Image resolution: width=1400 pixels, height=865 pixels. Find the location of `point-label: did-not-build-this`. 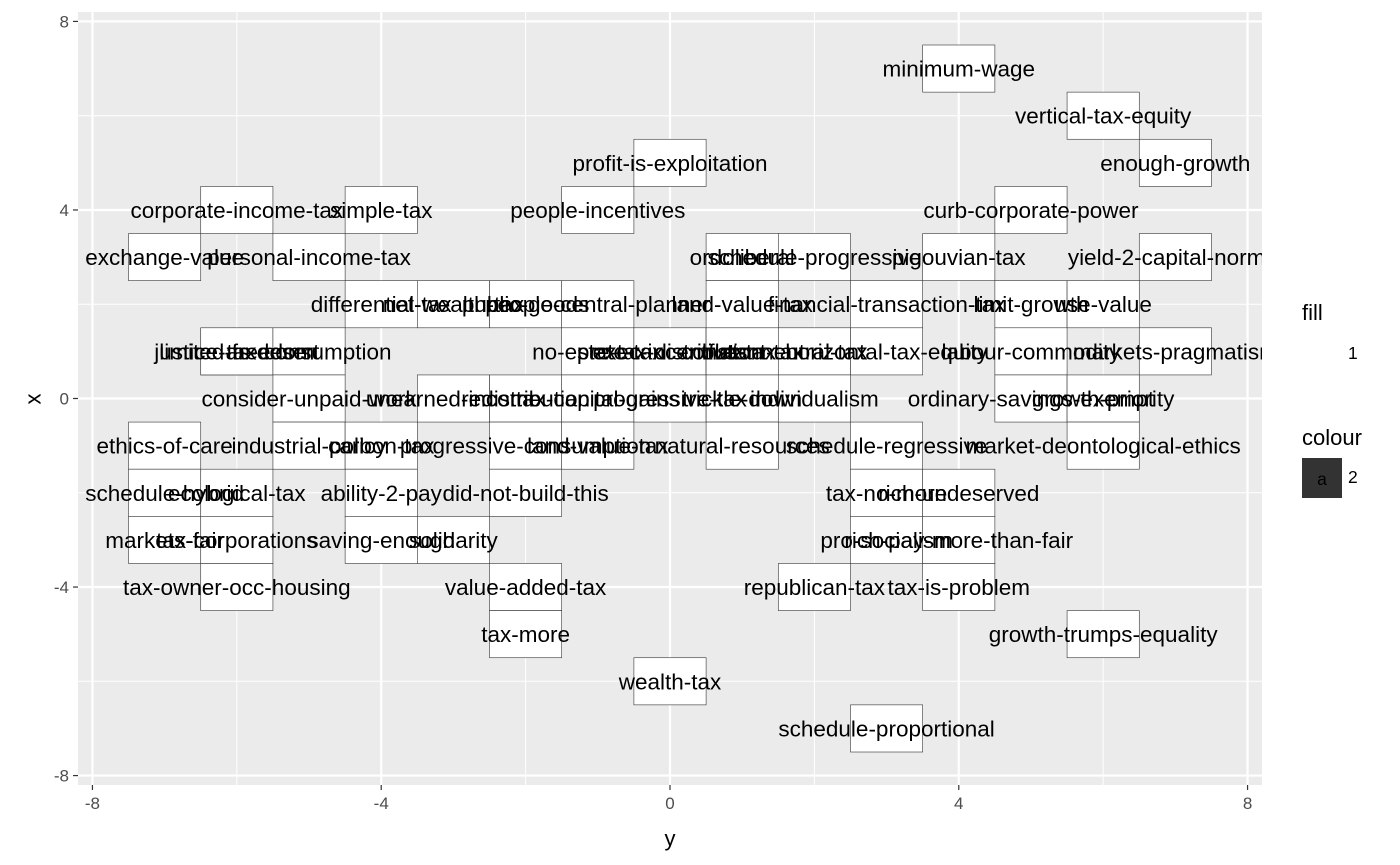

point-label: did-not-build-this is located at coordinates (525, 493).